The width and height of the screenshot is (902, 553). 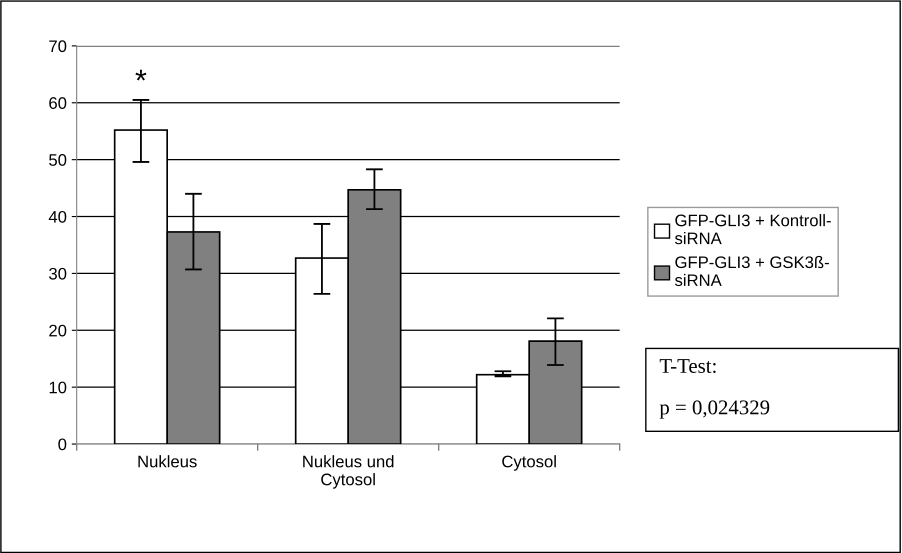 What do you see at coordinates (752, 229) in the screenshot?
I see `legend-label: GFP-GLI3 + Kontroll-siRNA` at bounding box center [752, 229].